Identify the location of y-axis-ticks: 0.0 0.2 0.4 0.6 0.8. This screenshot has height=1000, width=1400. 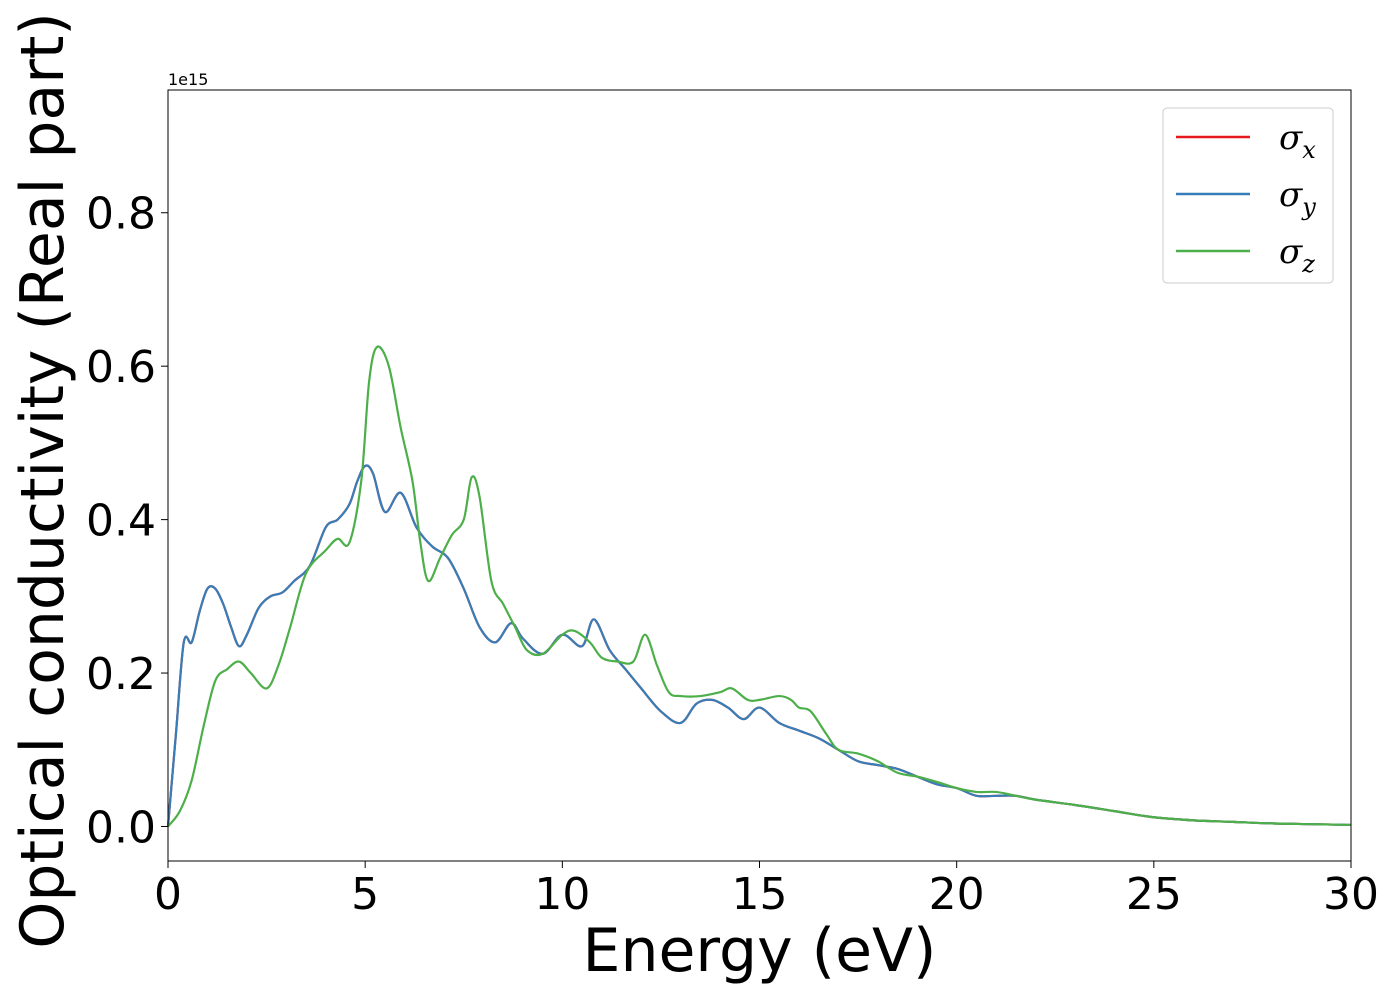
(127, 521).